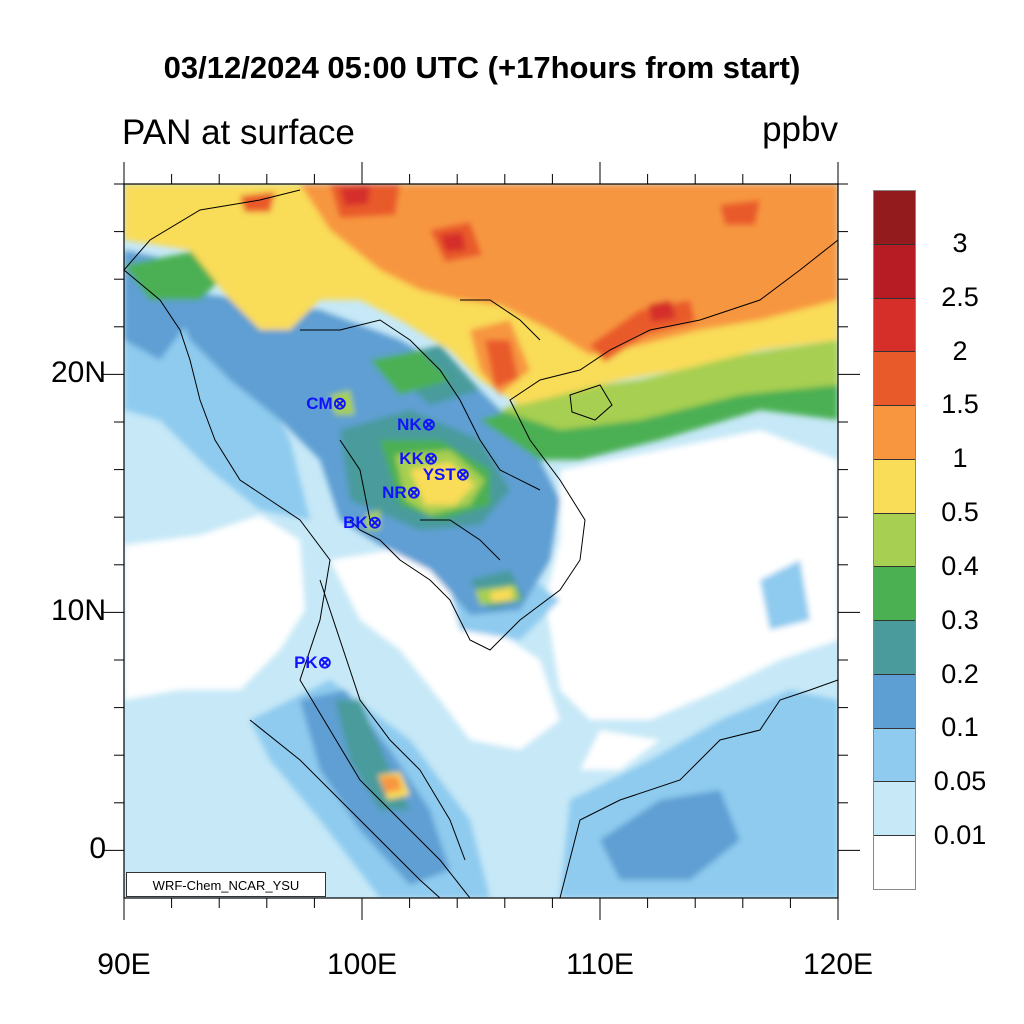  What do you see at coordinates (355, 523) in the screenshot?
I see `station-label: BK` at bounding box center [355, 523].